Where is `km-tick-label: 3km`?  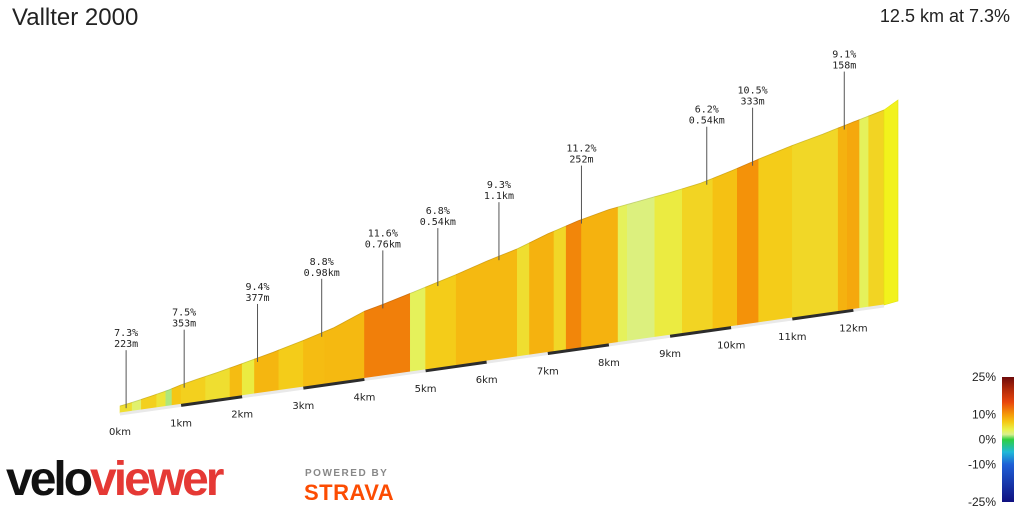
km-tick-label: 3km is located at coordinates (303, 406).